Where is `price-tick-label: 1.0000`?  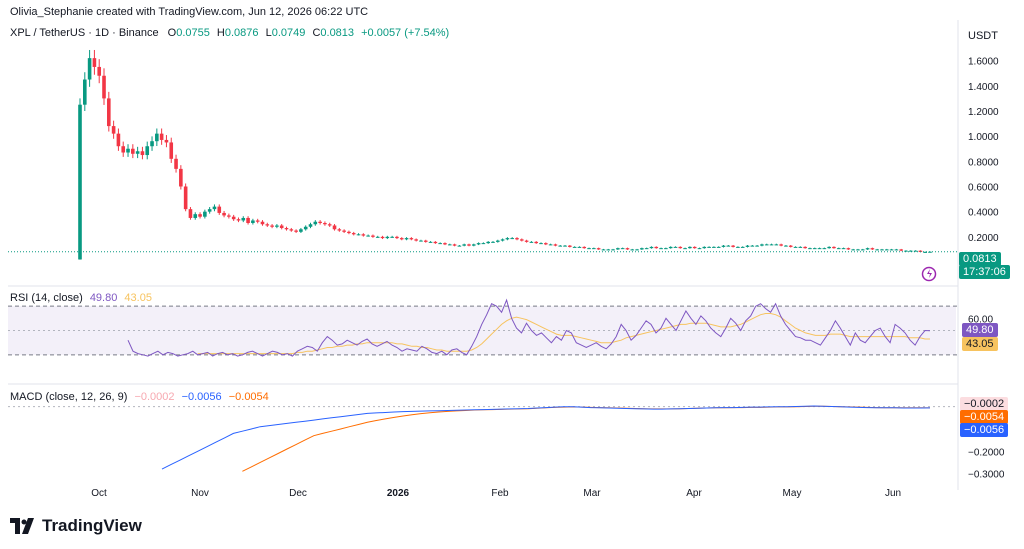
price-tick-label: 1.0000 is located at coordinates (983, 137).